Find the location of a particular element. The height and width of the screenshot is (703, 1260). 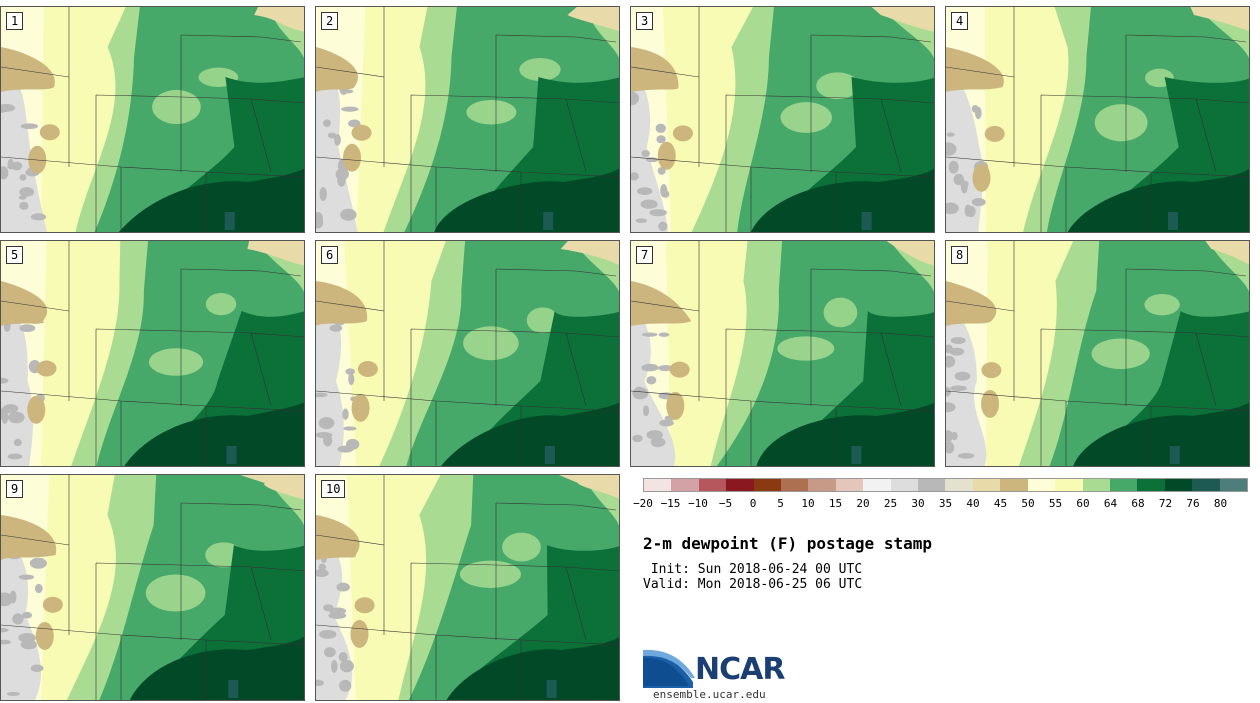

colorbar-tick: 40 is located at coordinates (973, 503).